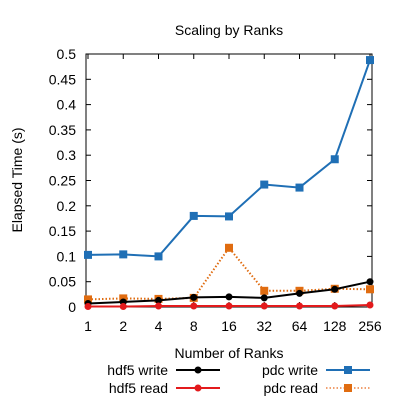  I want to click on legend-label: hdf5 read, so click(138, 388).